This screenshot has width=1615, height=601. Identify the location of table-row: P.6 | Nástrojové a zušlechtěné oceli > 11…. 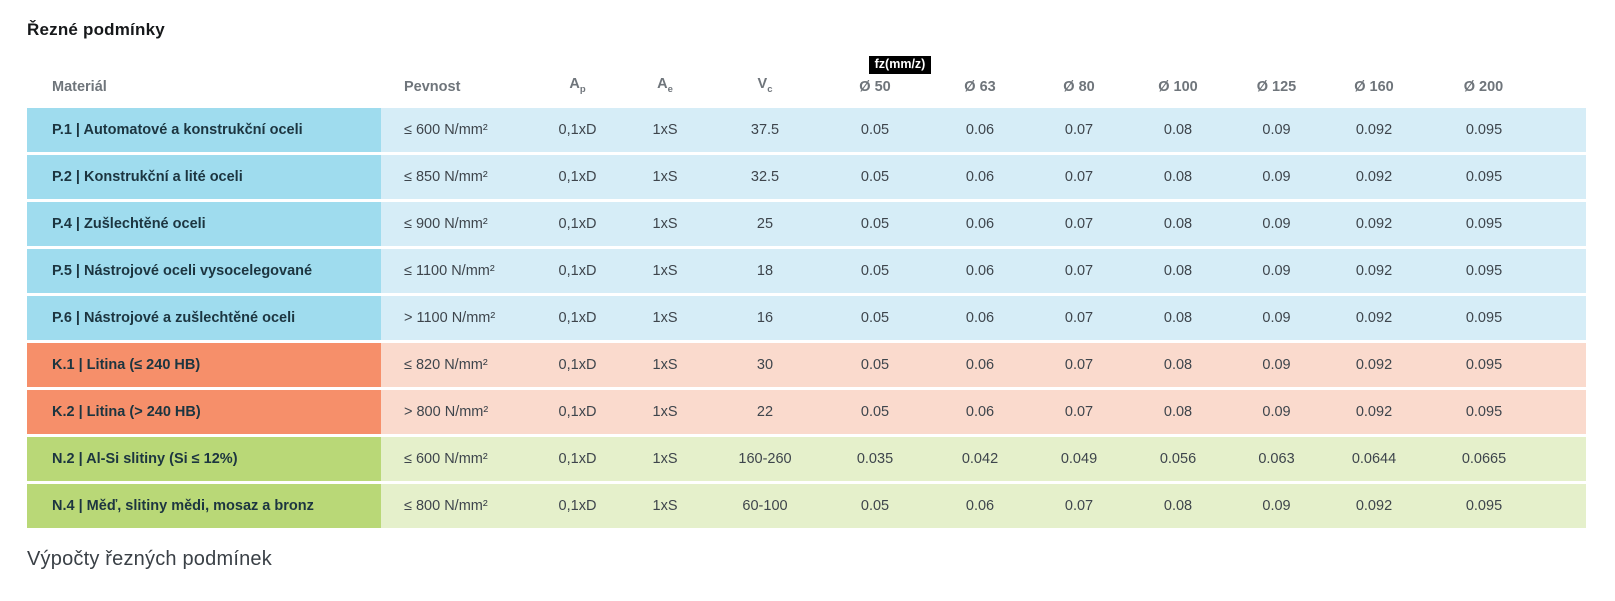
(806, 317).